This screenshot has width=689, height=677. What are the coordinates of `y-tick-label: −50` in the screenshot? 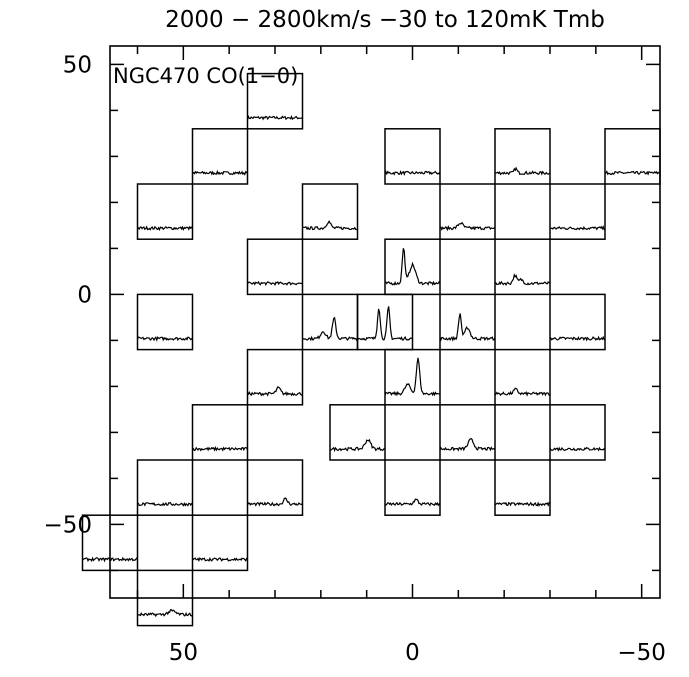 It's located at (67, 525).